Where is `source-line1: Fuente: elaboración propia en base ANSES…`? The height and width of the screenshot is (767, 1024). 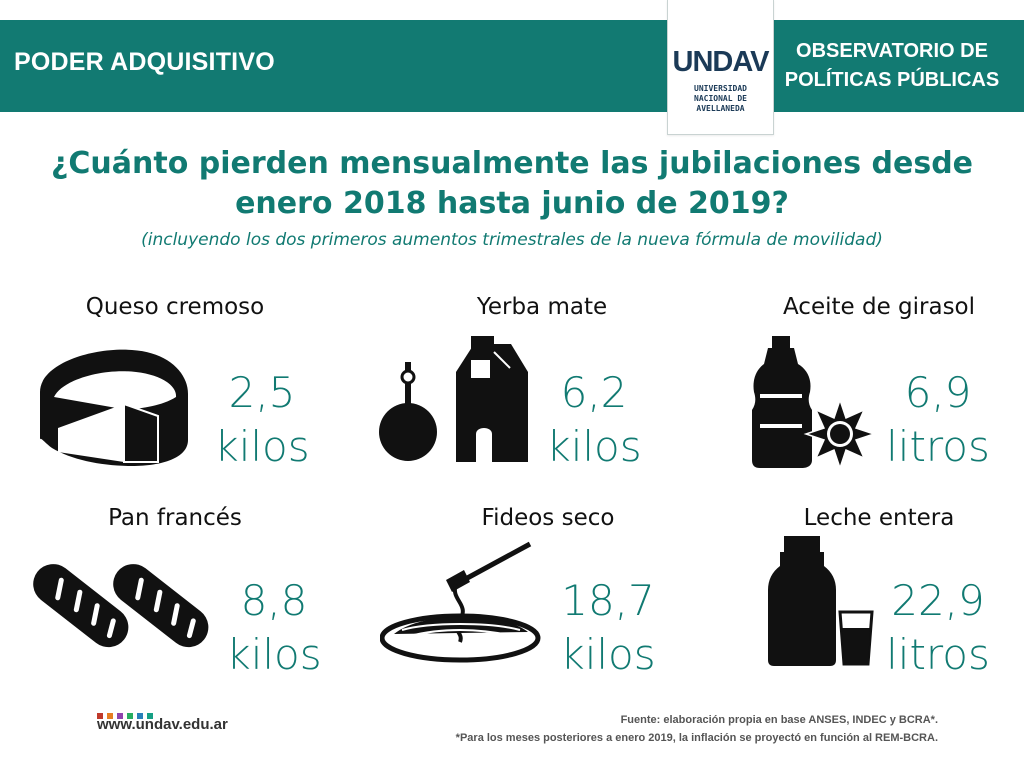
source-line1: Fuente: elaboración propia en base ANSES… is located at coordinates (779, 720).